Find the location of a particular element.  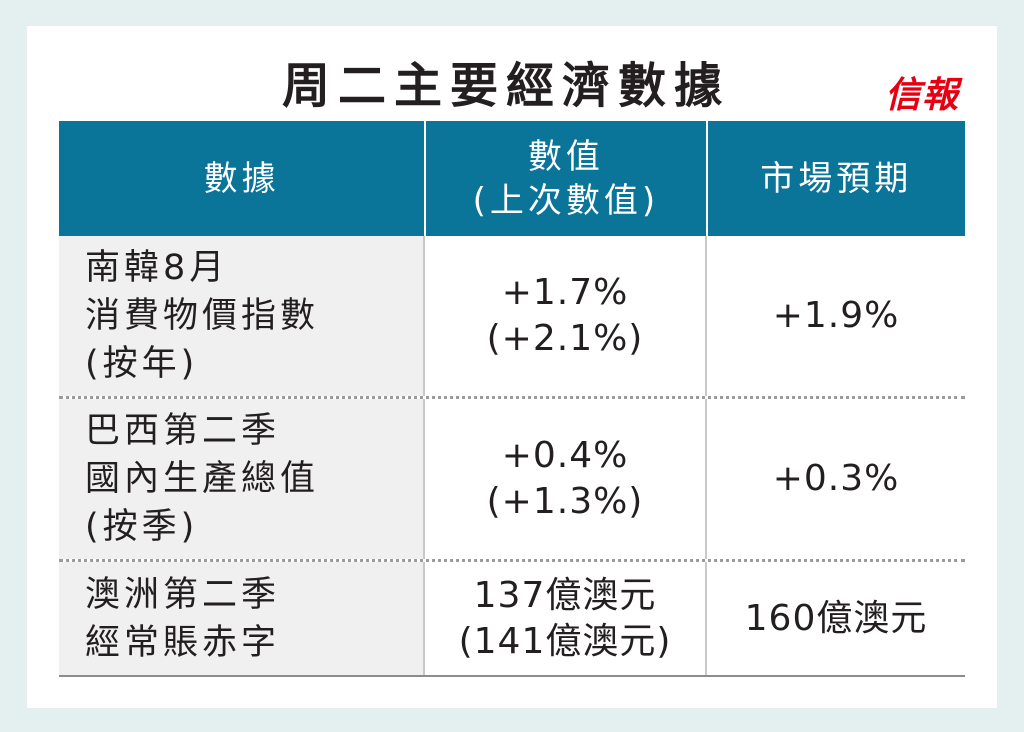

expected-cell: +0.3% is located at coordinates (836, 479).